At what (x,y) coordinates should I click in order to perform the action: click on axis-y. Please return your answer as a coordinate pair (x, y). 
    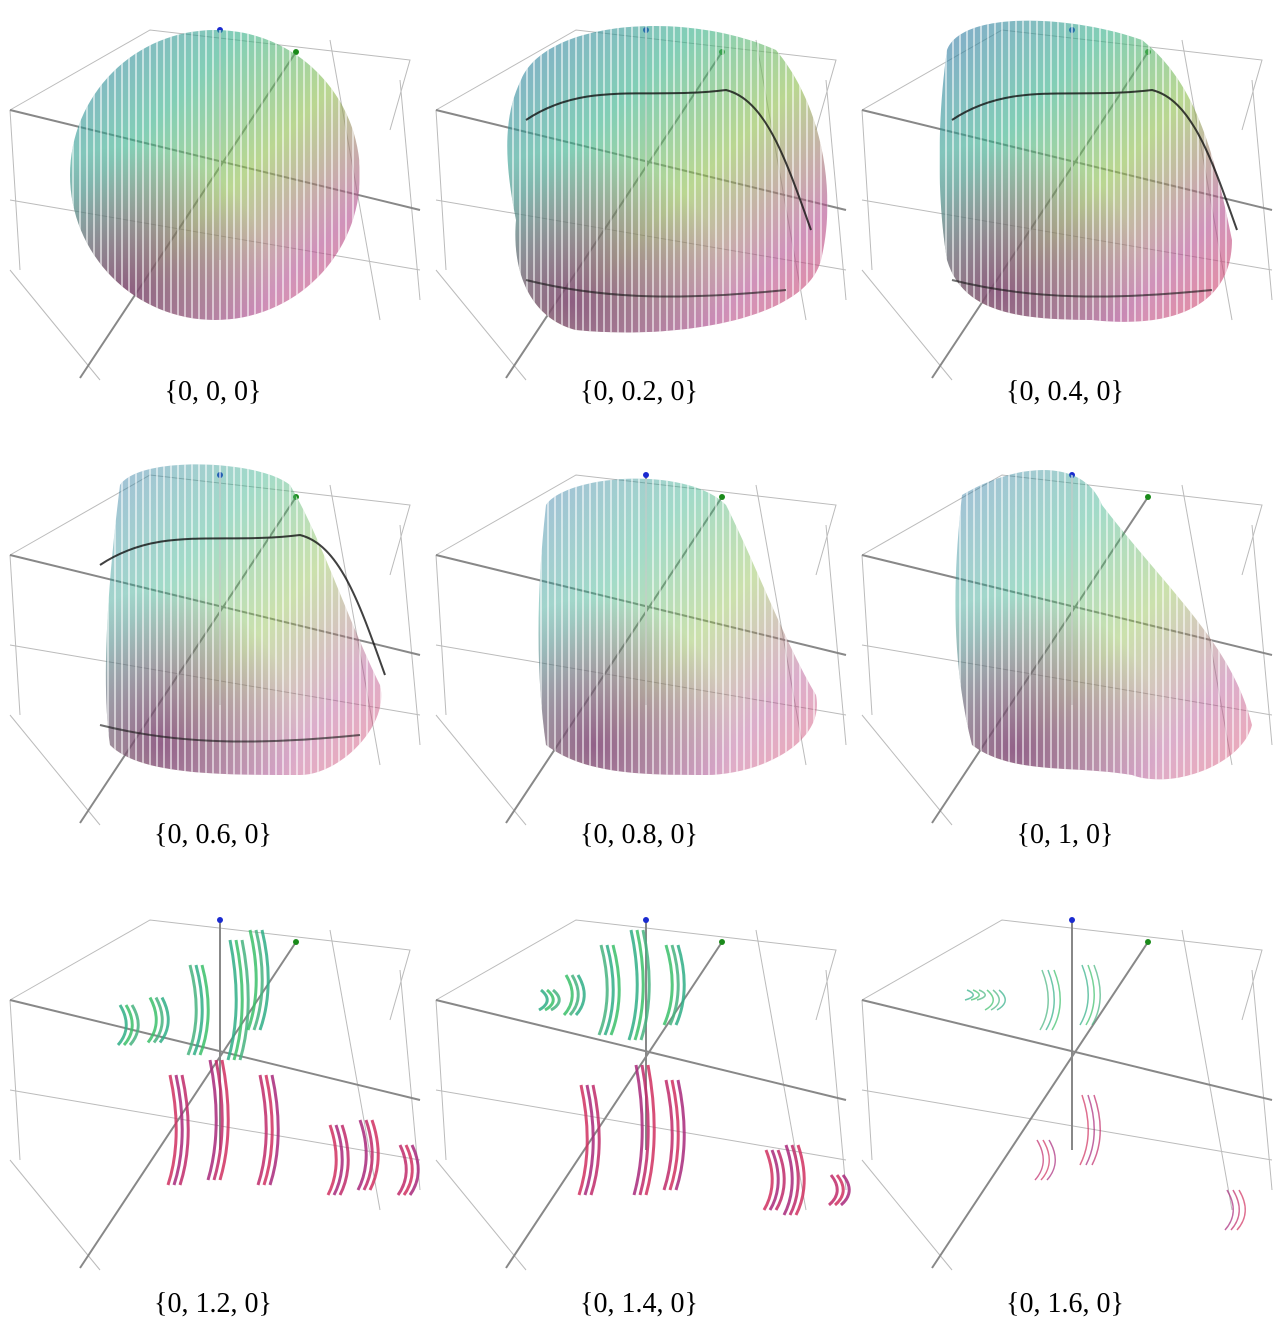
    Looking at the image, I should click on (614, 1105).